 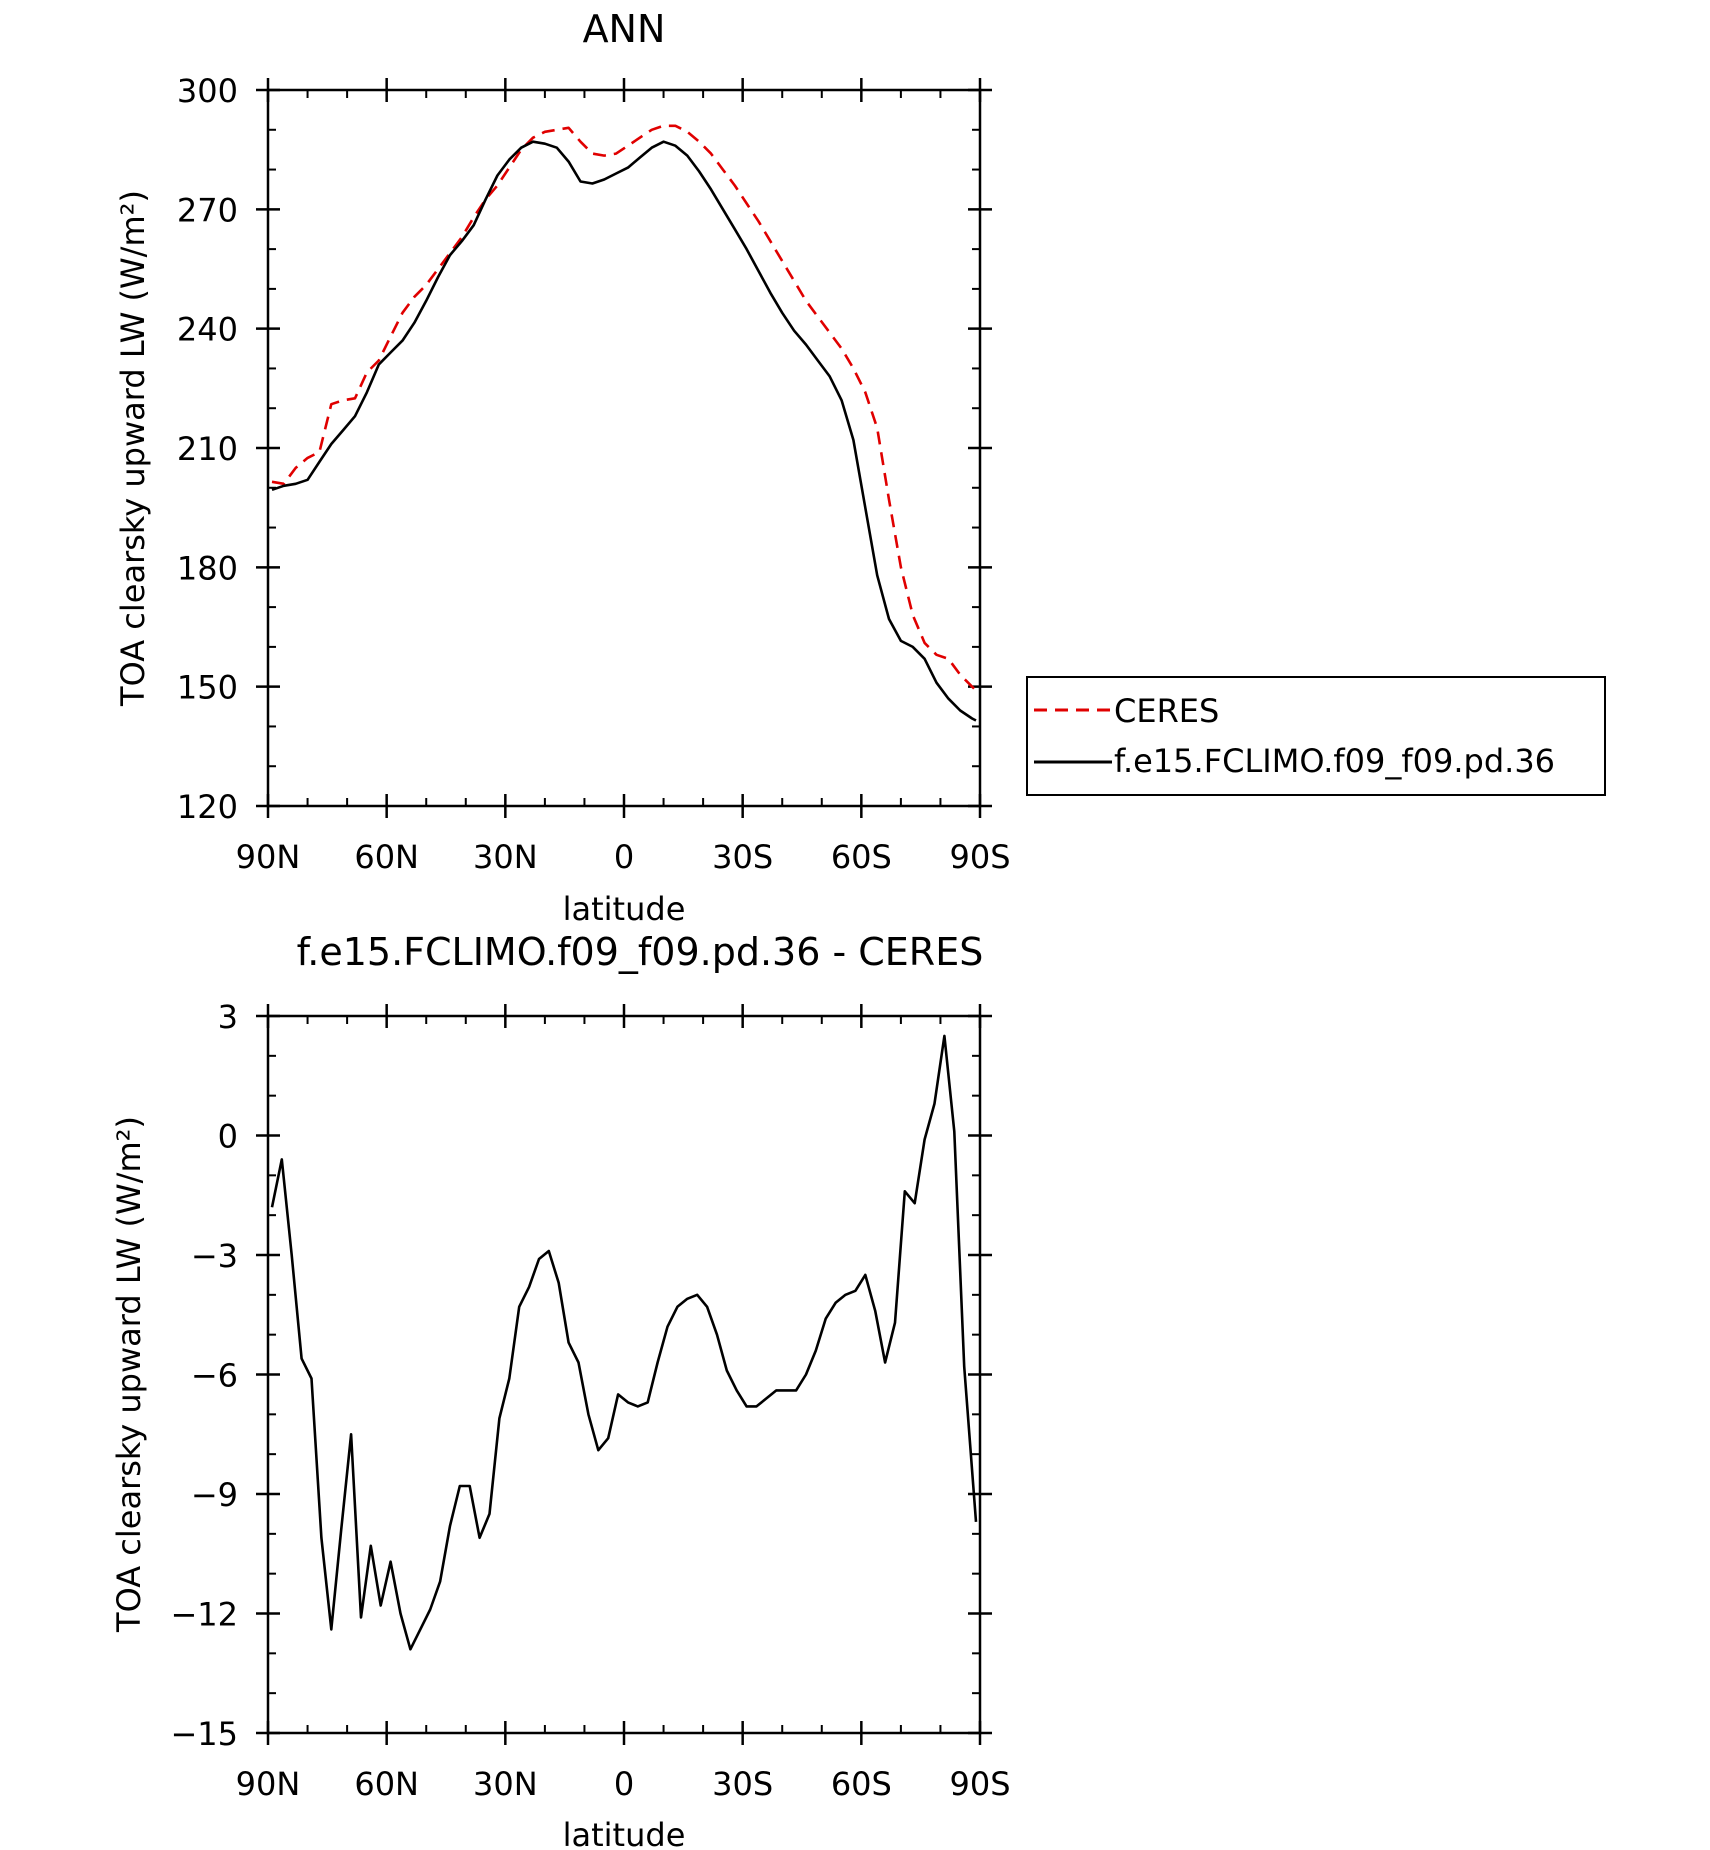 I want to click on y-tick-label: 0, so click(x=228, y=1137).